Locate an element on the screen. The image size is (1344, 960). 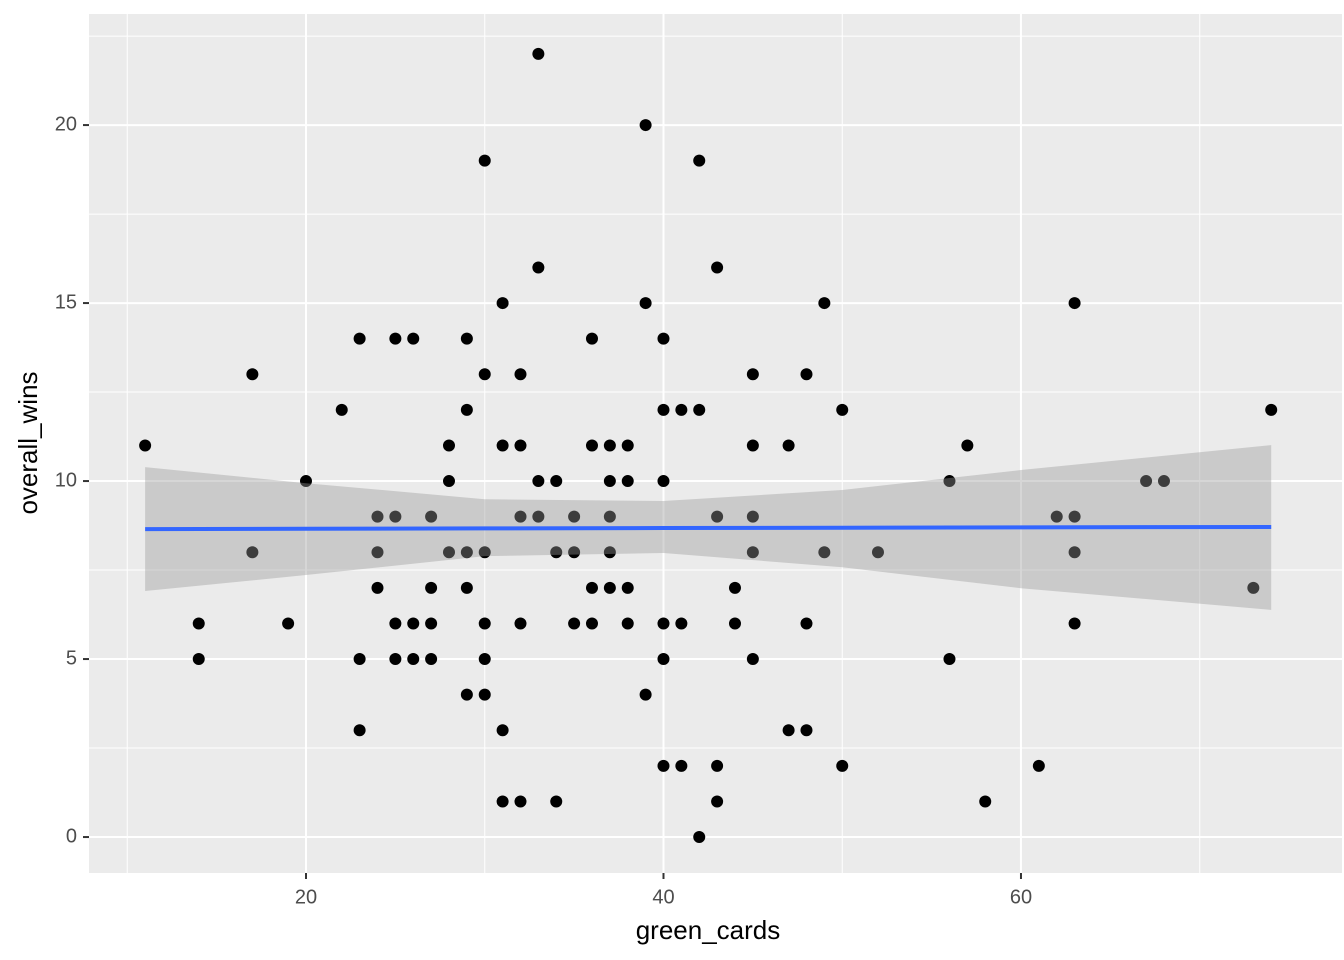
y-axis-title: overall_wins is located at coordinates (28, 442).